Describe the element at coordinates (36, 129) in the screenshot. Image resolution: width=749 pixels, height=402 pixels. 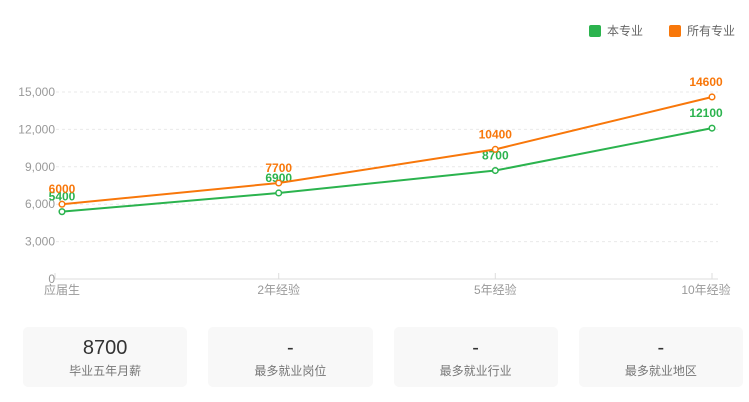
I see `y-axis-tick-label: 12,000` at that location.